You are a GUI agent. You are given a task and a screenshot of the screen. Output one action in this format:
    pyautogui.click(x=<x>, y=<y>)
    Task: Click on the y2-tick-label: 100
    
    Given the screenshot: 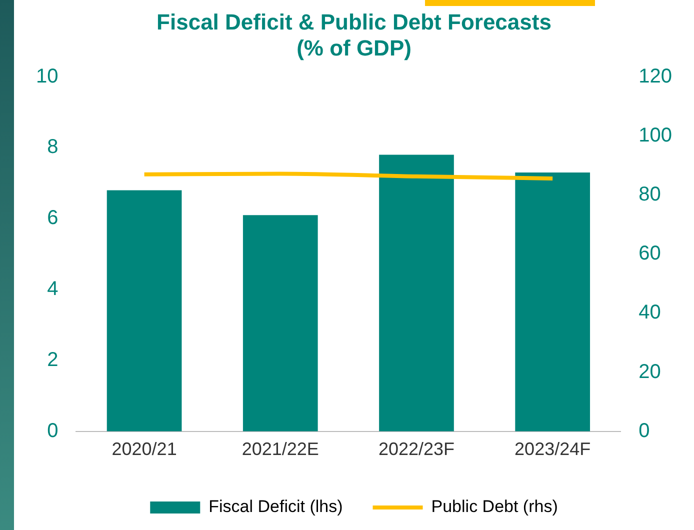 What is the action you would take?
    pyautogui.click(x=655, y=135)
    